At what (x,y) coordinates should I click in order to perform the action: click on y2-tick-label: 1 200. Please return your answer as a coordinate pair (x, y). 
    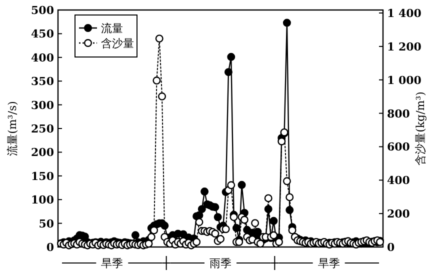
    Looking at the image, I should click on (404, 47).